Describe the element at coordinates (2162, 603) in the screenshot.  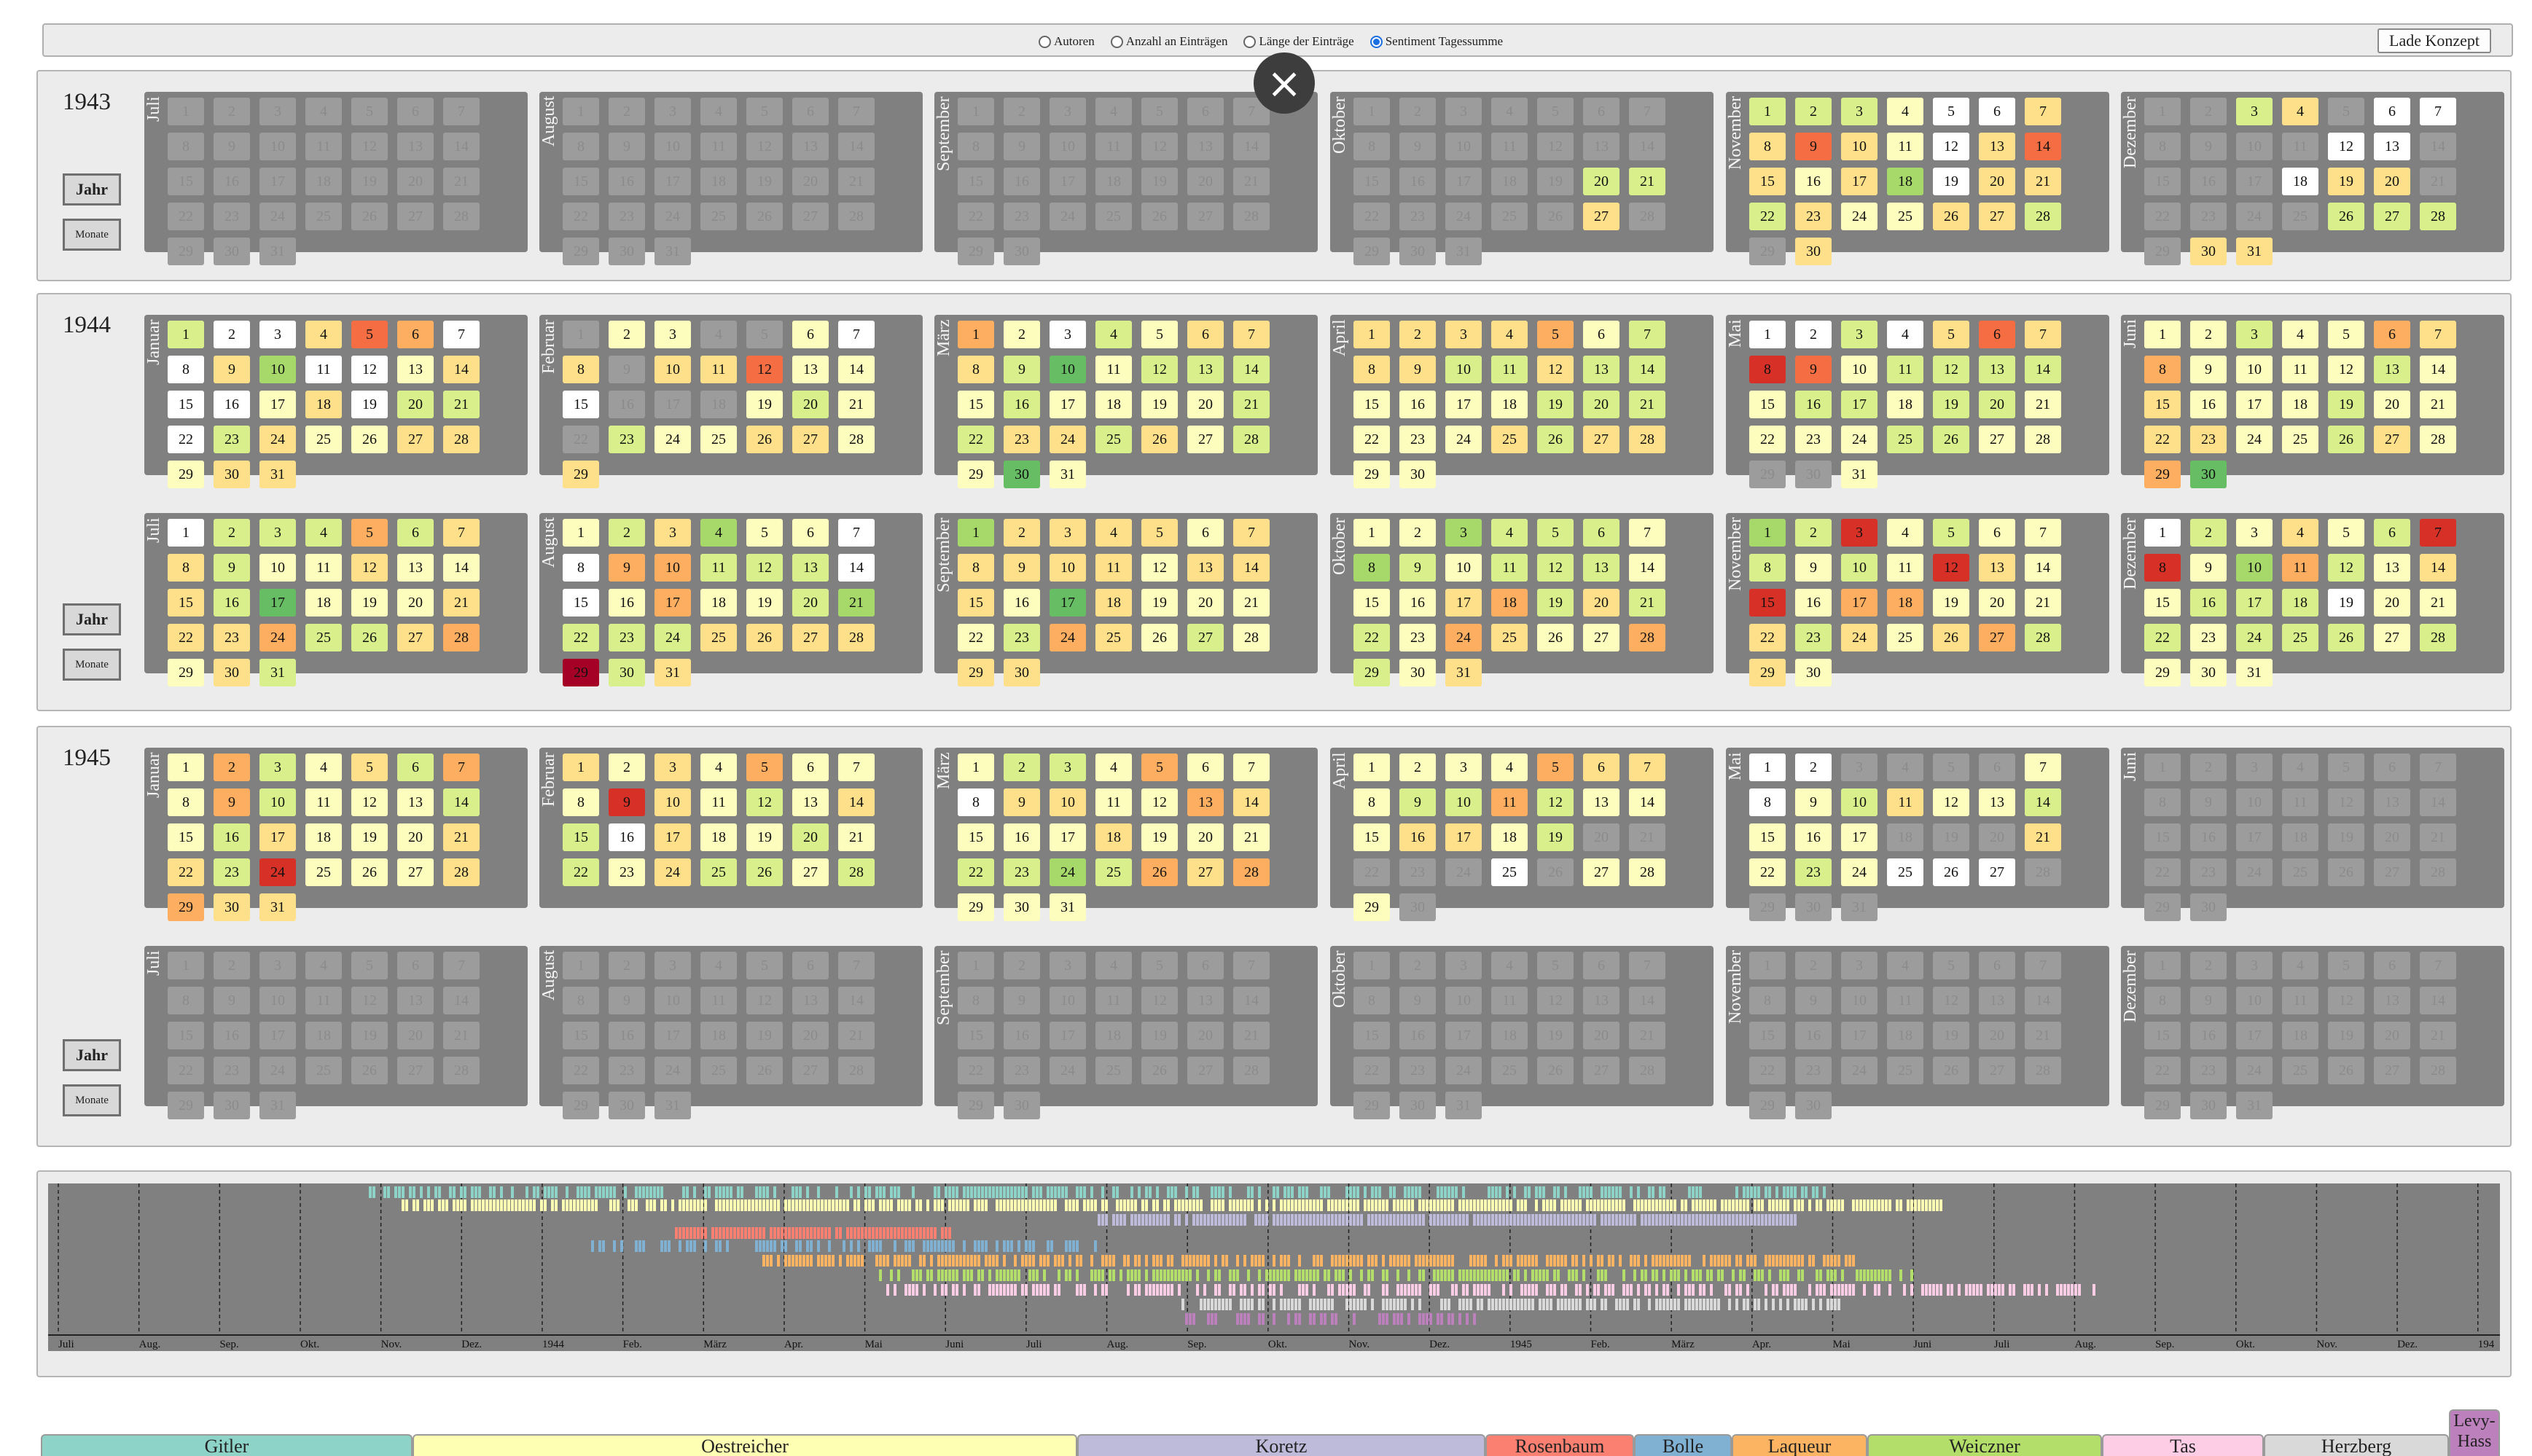
I see `day-cell: 15` at that location.